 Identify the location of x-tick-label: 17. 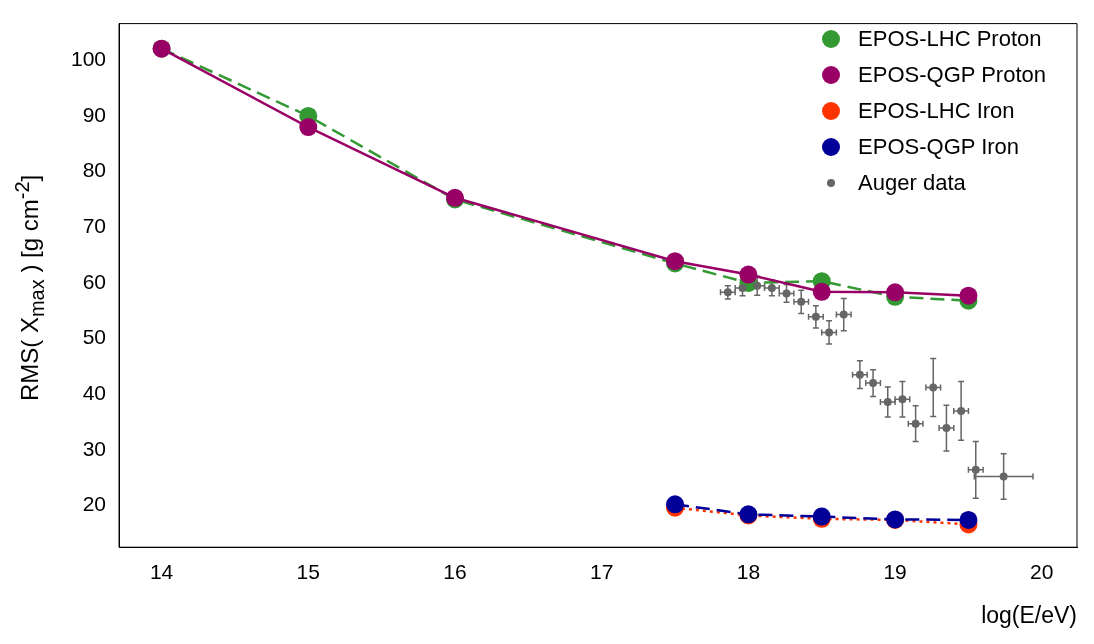
(602, 571).